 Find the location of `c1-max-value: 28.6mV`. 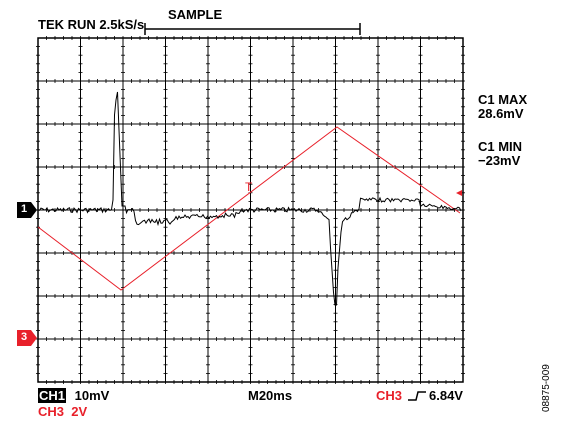

c1-max-value: 28.6mV is located at coordinates (501, 113).